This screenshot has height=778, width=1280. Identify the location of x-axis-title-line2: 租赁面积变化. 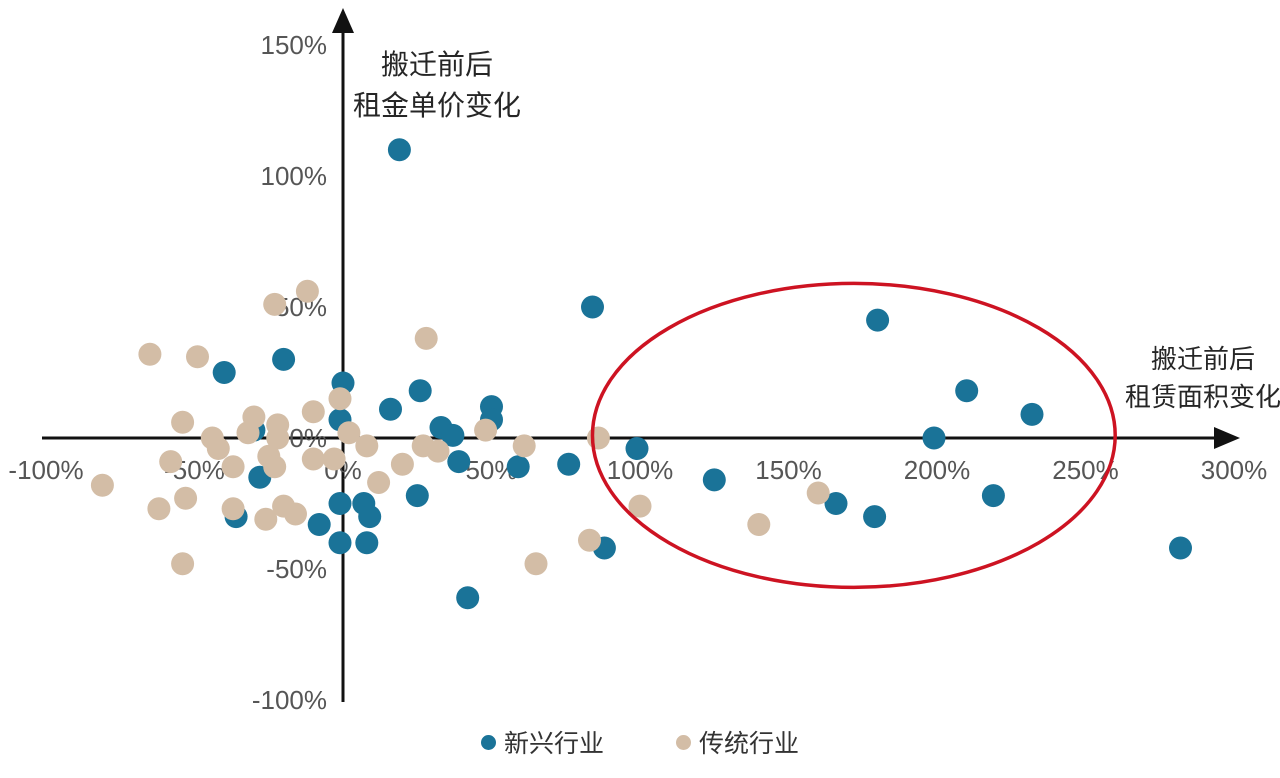
(1202, 397).